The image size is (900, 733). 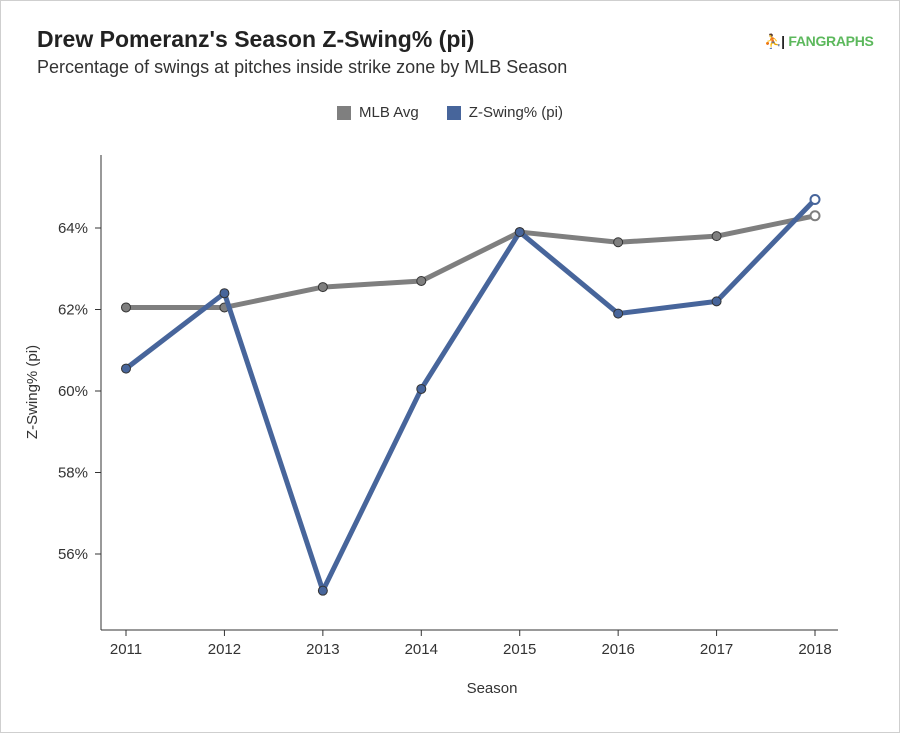 What do you see at coordinates (73, 310) in the screenshot?
I see `y-tick-label: 62%` at bounding box center [73, 310].